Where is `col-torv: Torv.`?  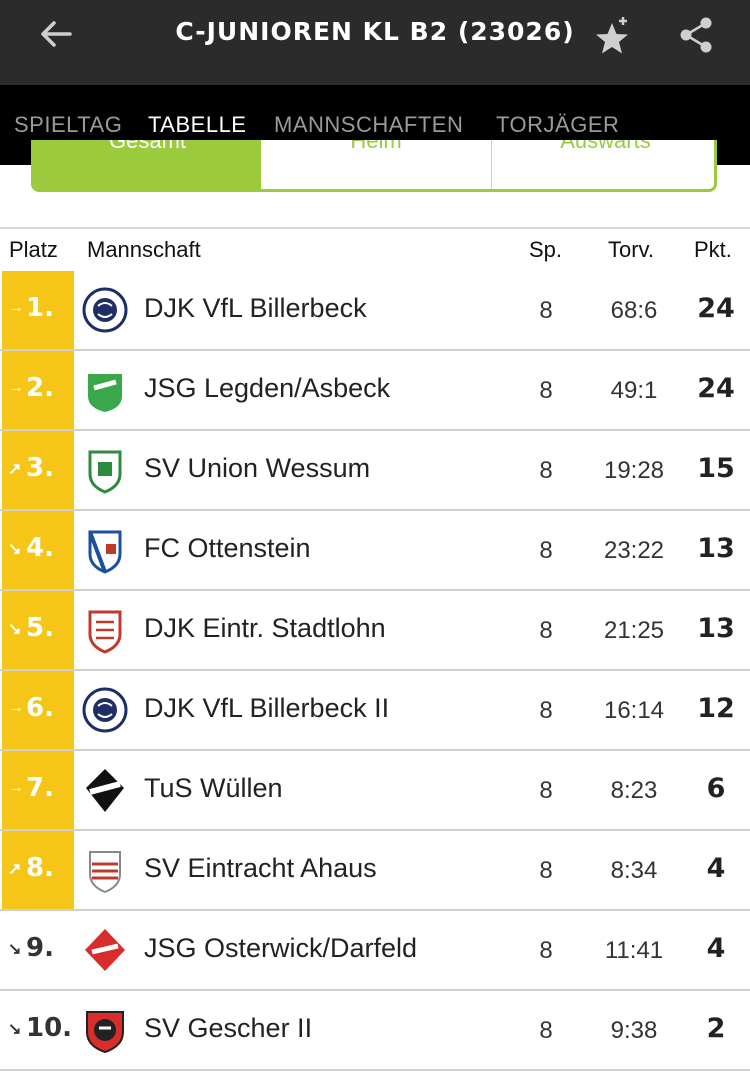 col-torv: Torv. is located at coordinates (631, 249).